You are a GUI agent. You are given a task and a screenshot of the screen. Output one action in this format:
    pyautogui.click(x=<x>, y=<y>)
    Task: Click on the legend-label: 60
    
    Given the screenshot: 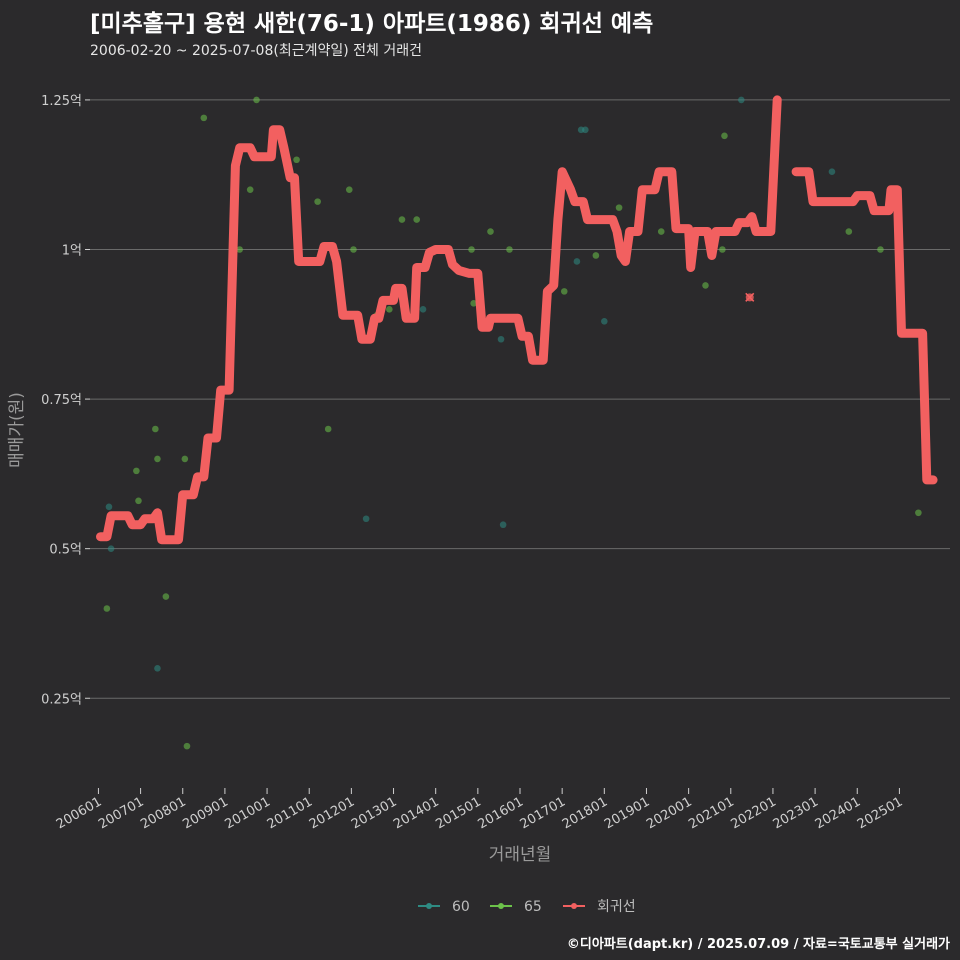 What is the action you would take?
    pyautogui.click(x=461, y=907)
    